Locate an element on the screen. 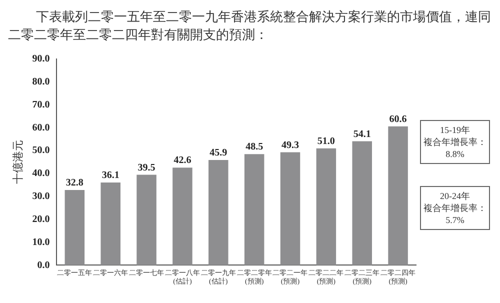 The width and height of the screenshot is (500, 303). data-label: 32.8 is located at coordinates (75, 183).